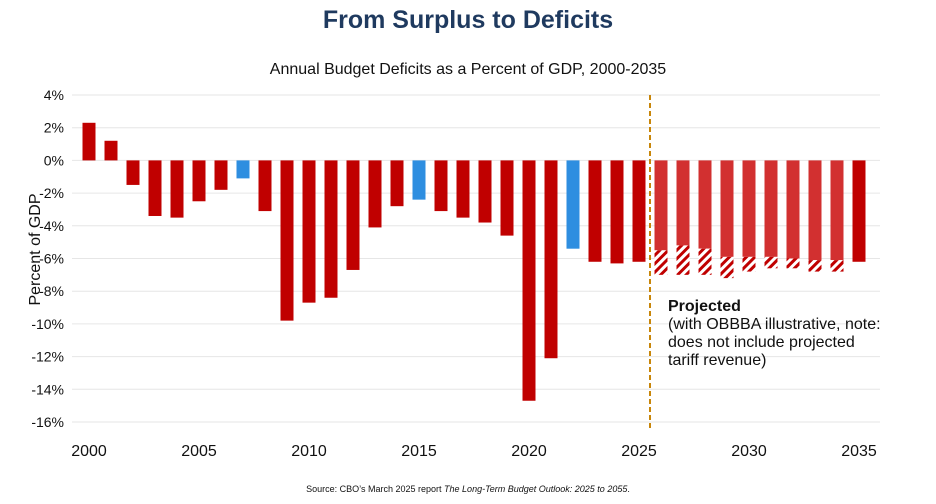  Describe the element at coordinates (51, 193) in the screenshot. I see `y-tick-label: -2%` at that location.